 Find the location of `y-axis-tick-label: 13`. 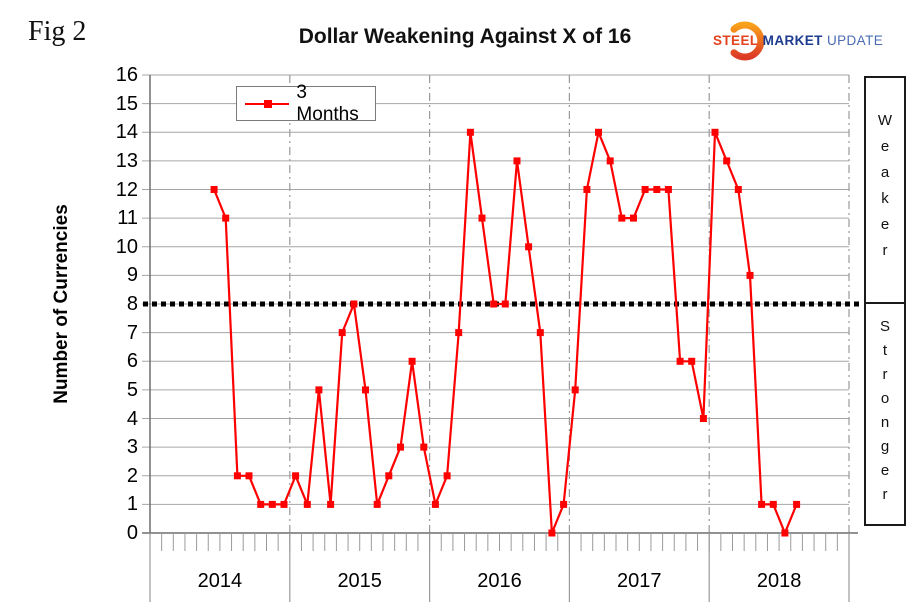

y-axis-tick-label: 13 is located at coordinates (126, 160).